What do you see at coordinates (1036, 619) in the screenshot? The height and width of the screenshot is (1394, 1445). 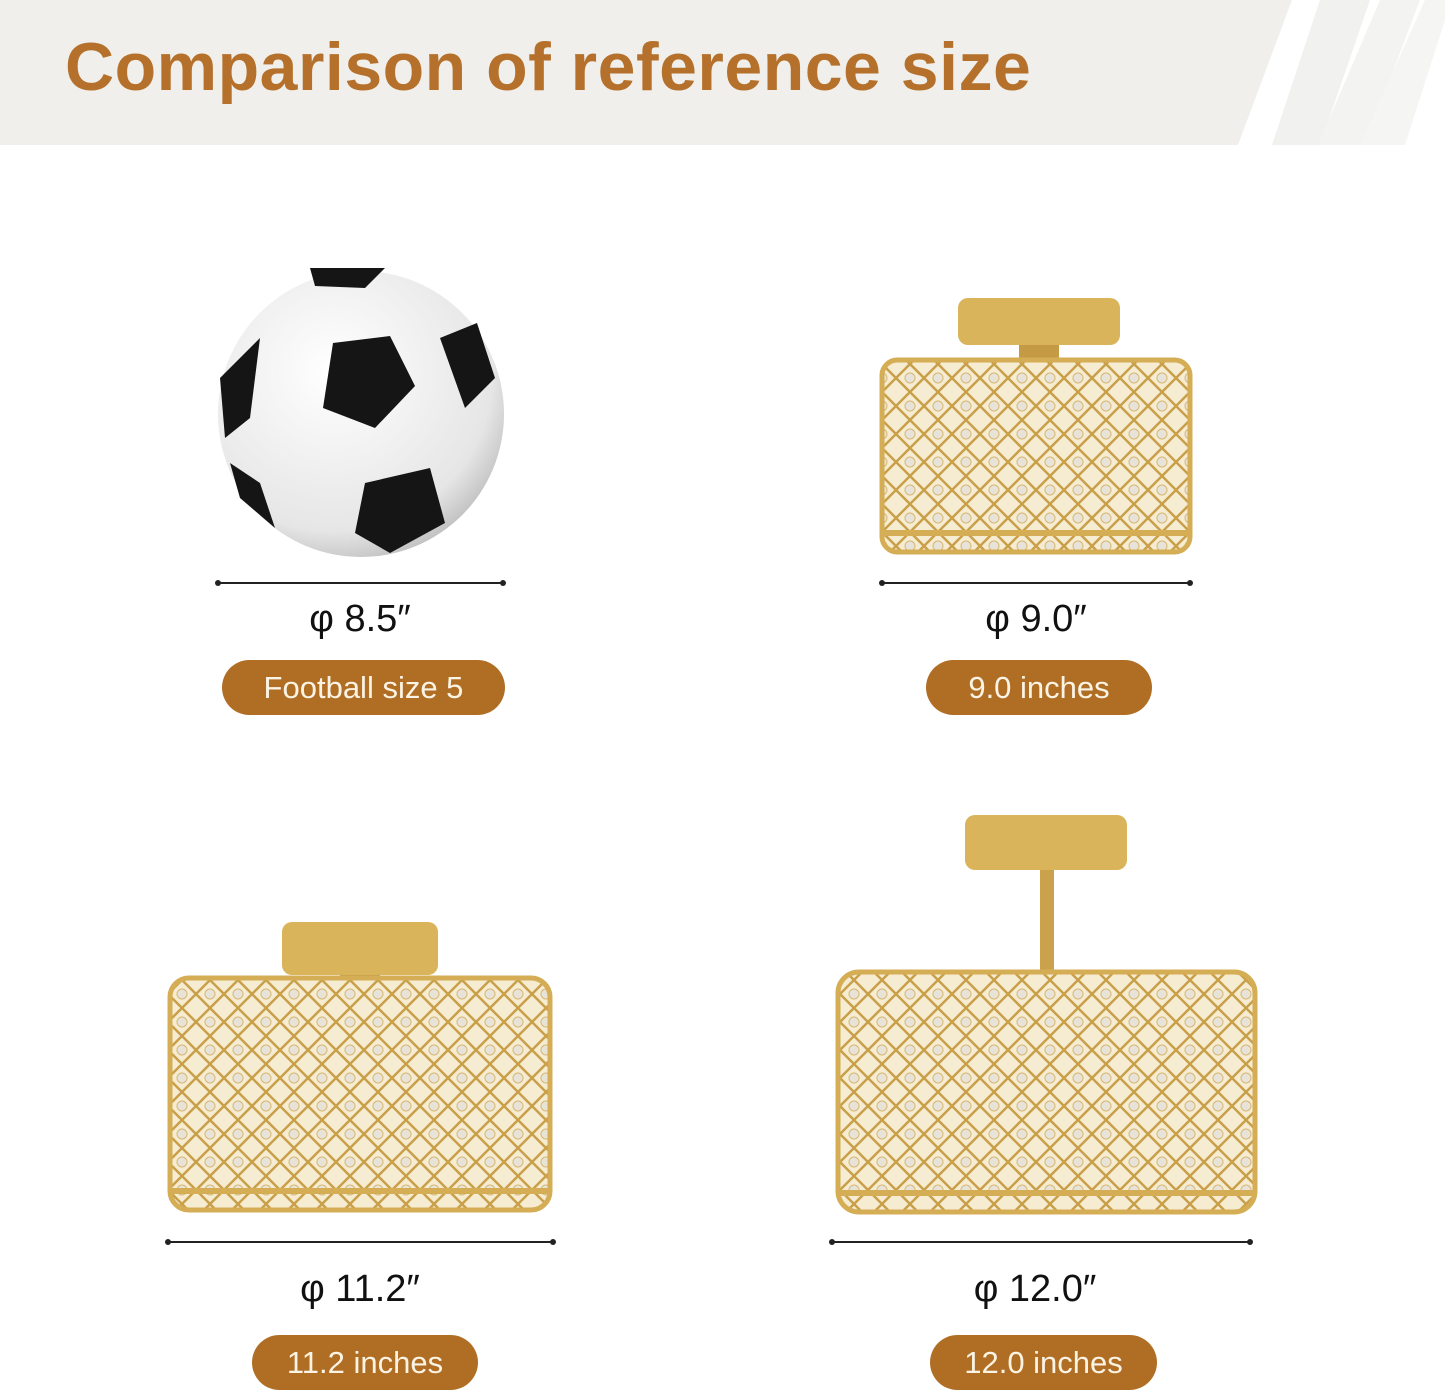 I see `diameter-label: φ 9.0″` at bounding box center [1036, 619].